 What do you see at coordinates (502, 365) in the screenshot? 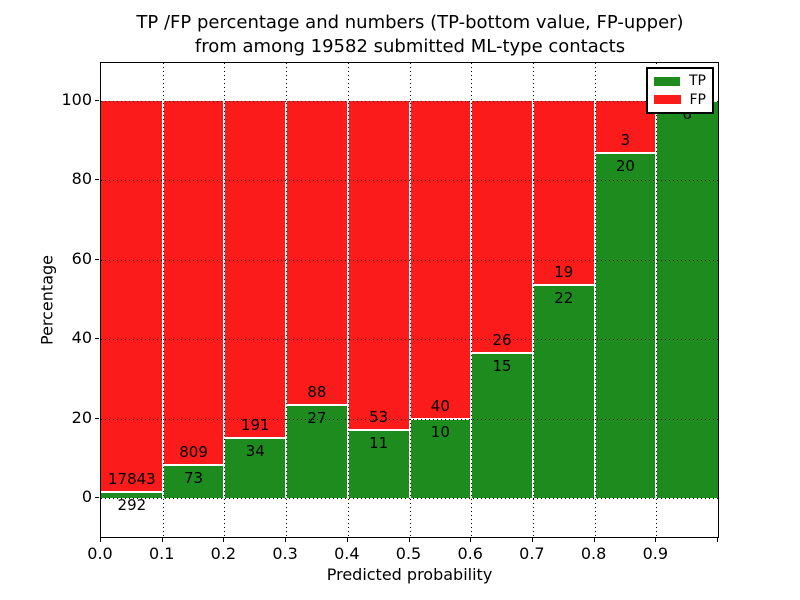
I see `bar-count-label-tp: 15` at bounding box center [502, 365].